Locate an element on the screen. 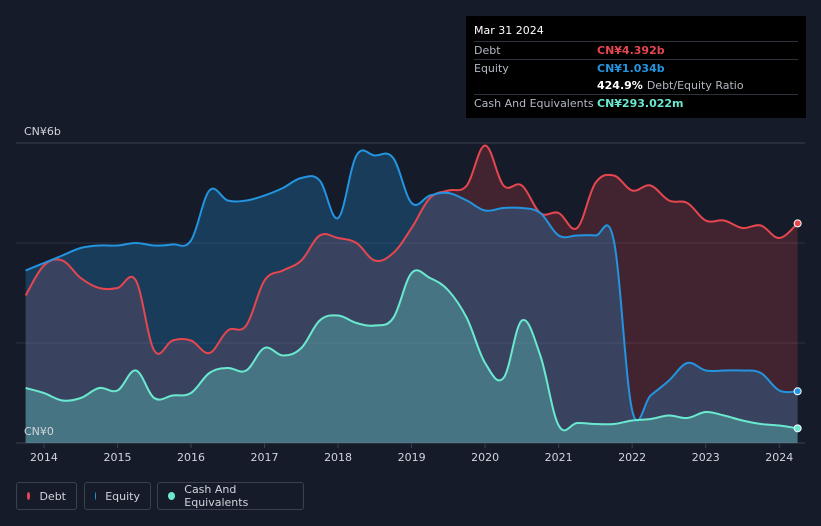 The width and height of the screenshot is (821, 526). legend-equity: Equity is located at coordinates (117, 496).